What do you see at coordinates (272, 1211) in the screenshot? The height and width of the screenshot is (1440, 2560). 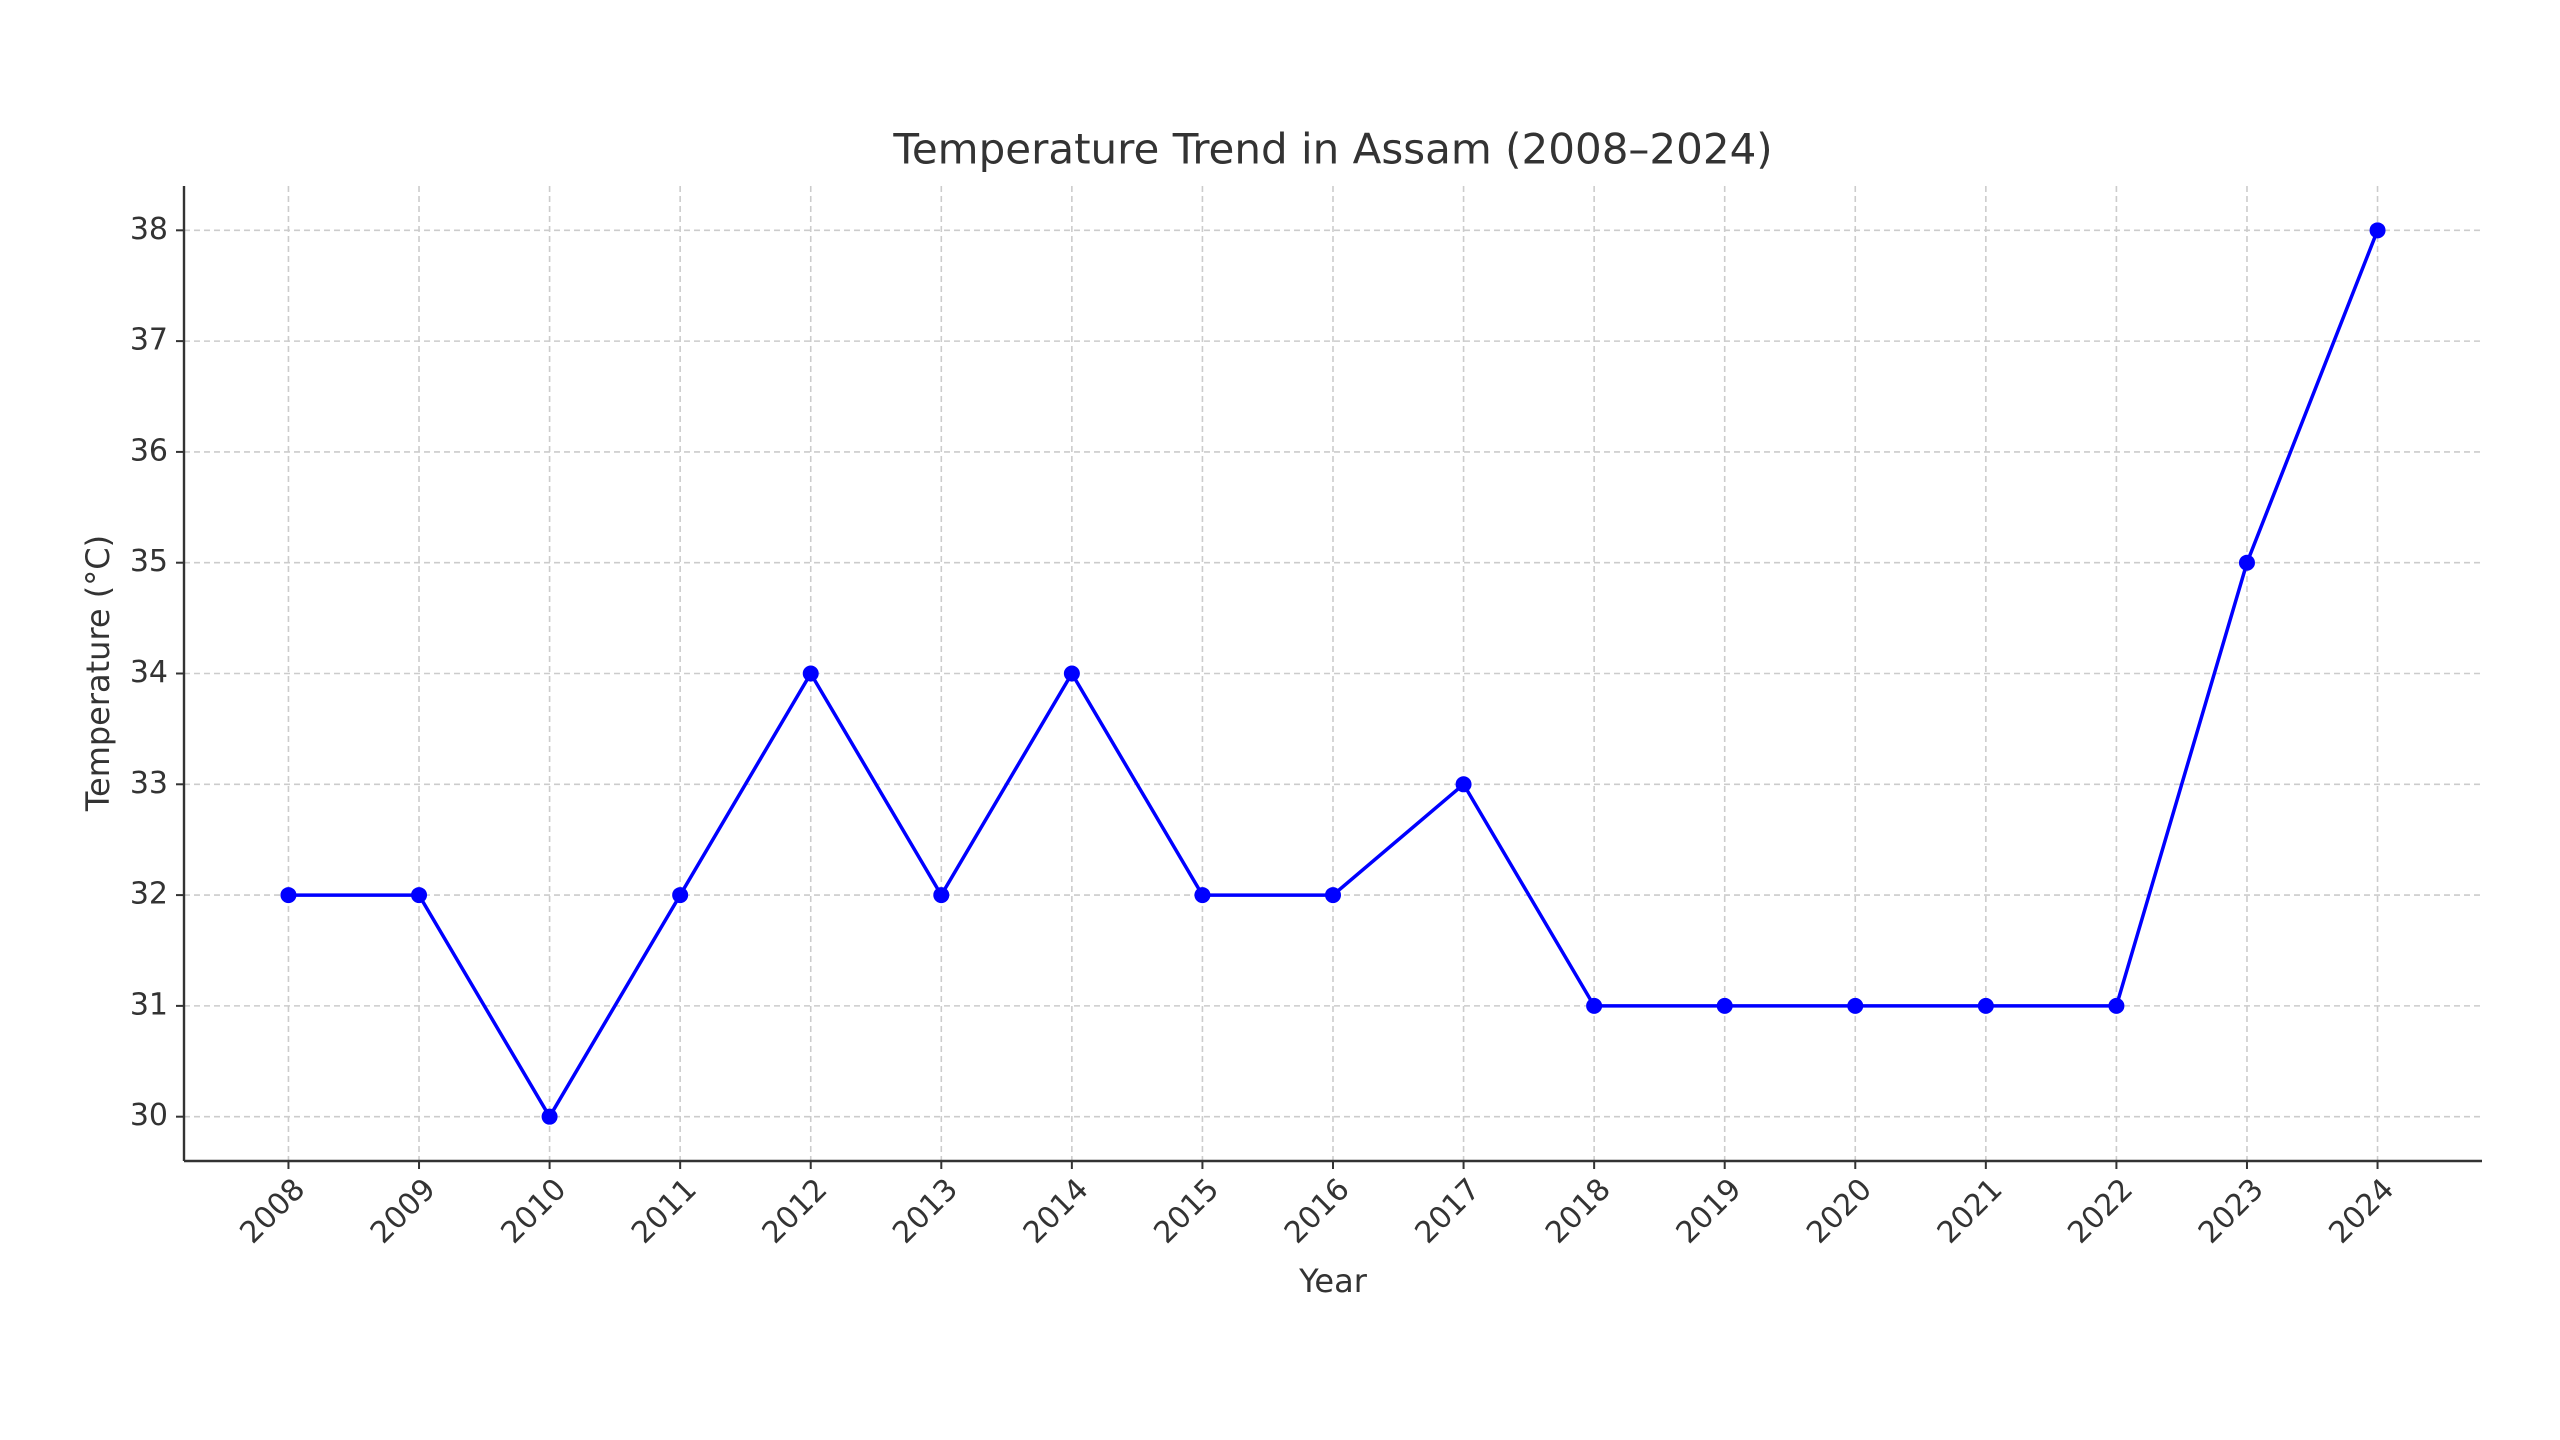 I see `x-tick-label: 2008` at bounding box center [272, 1211].